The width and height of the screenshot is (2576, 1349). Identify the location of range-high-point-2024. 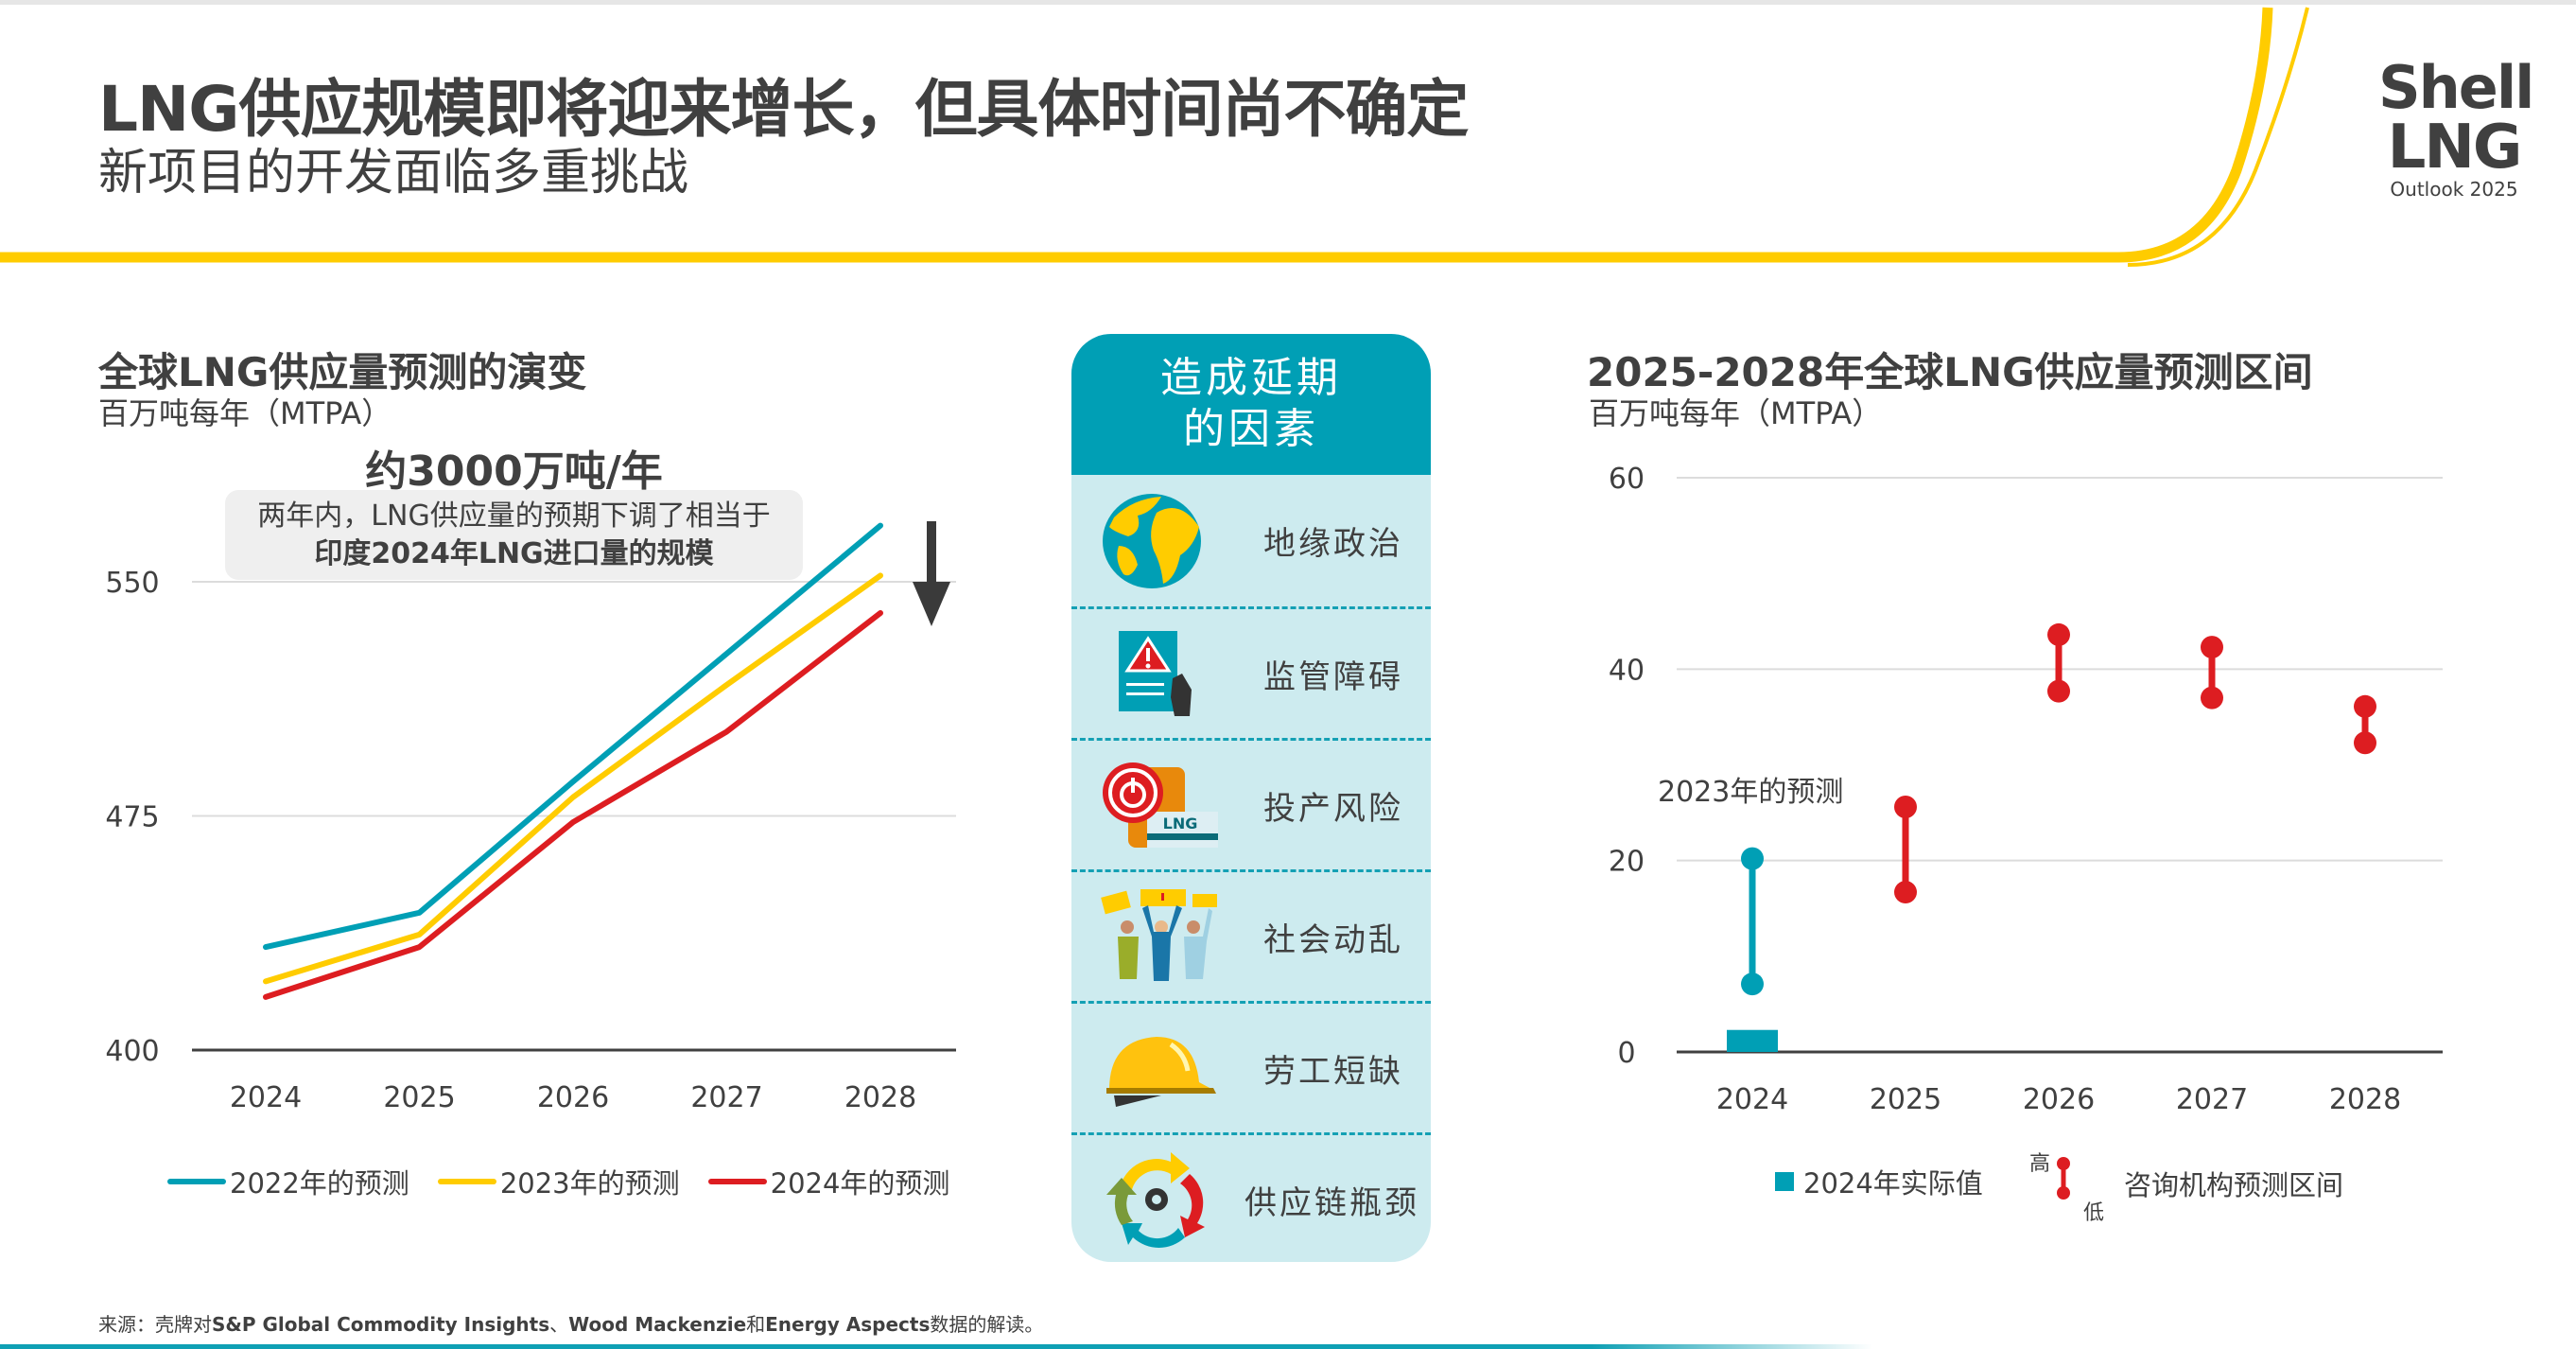
(1752, 859).